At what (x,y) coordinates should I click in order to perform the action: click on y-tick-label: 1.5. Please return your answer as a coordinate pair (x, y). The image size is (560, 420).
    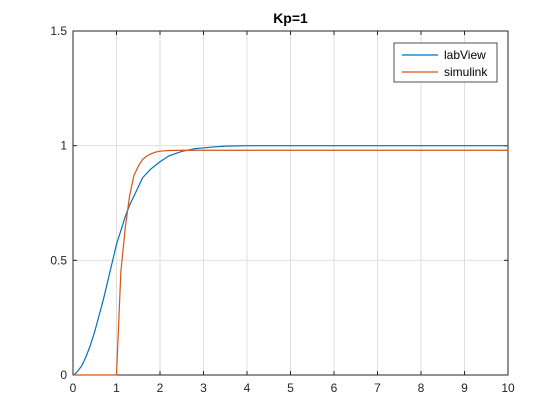
    Looking at the image, I should click on (58, 31).